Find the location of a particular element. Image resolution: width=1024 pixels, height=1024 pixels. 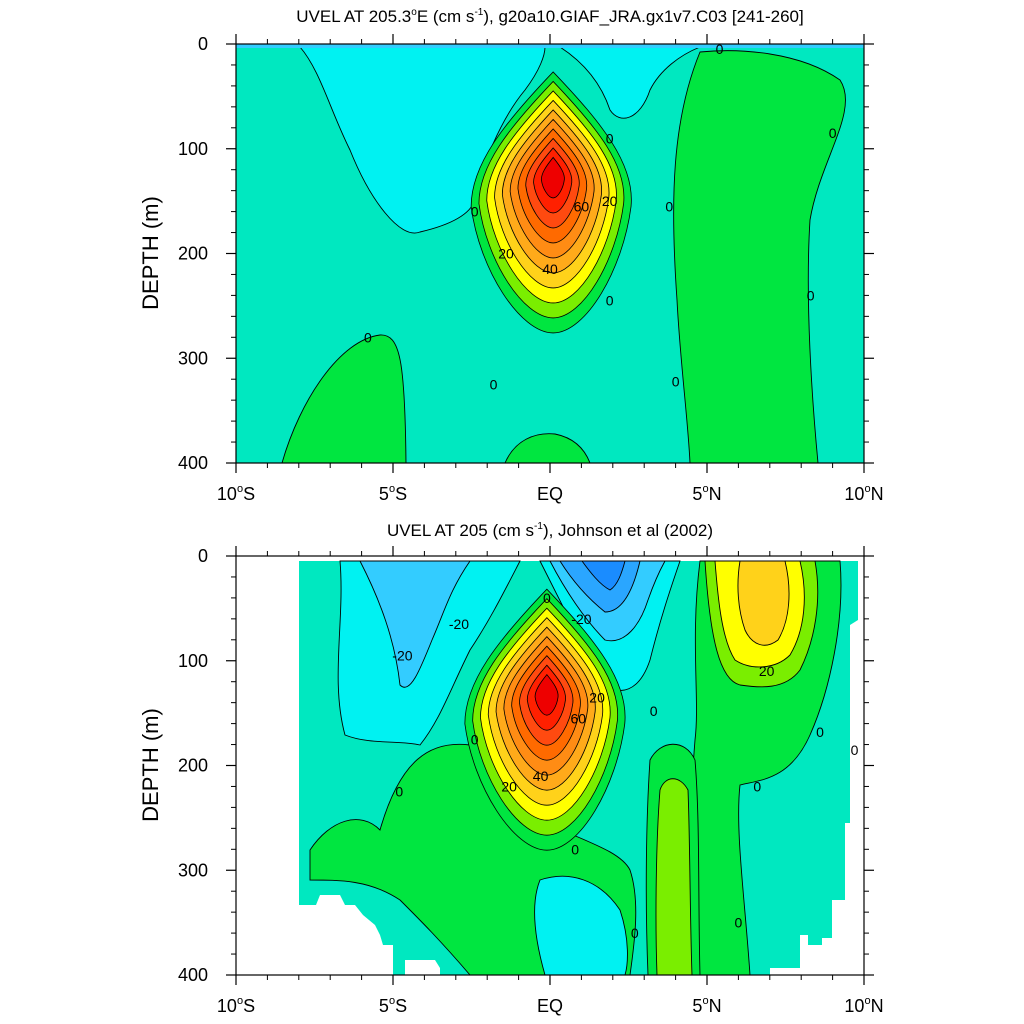

top-positive-east-band is located at coordinates (759, 256).